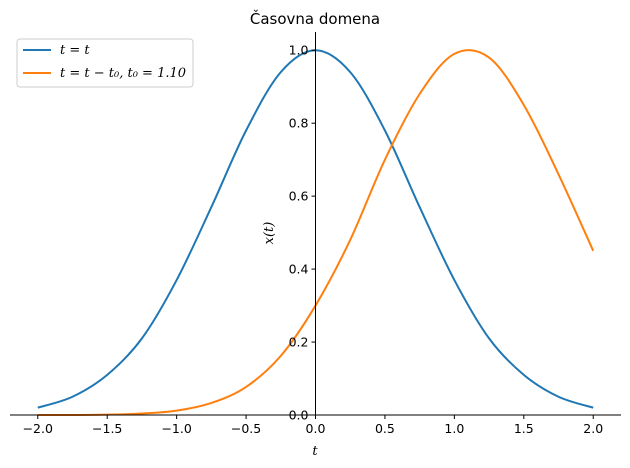  I want to click on y-tick-label: 0.6, so click(299, 196).